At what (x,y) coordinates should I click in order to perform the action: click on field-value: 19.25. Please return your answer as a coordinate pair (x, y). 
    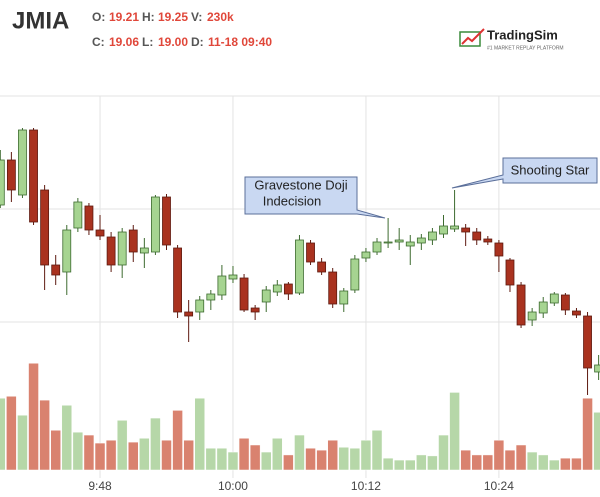
    Looking at the image, I should click on (173, 17).